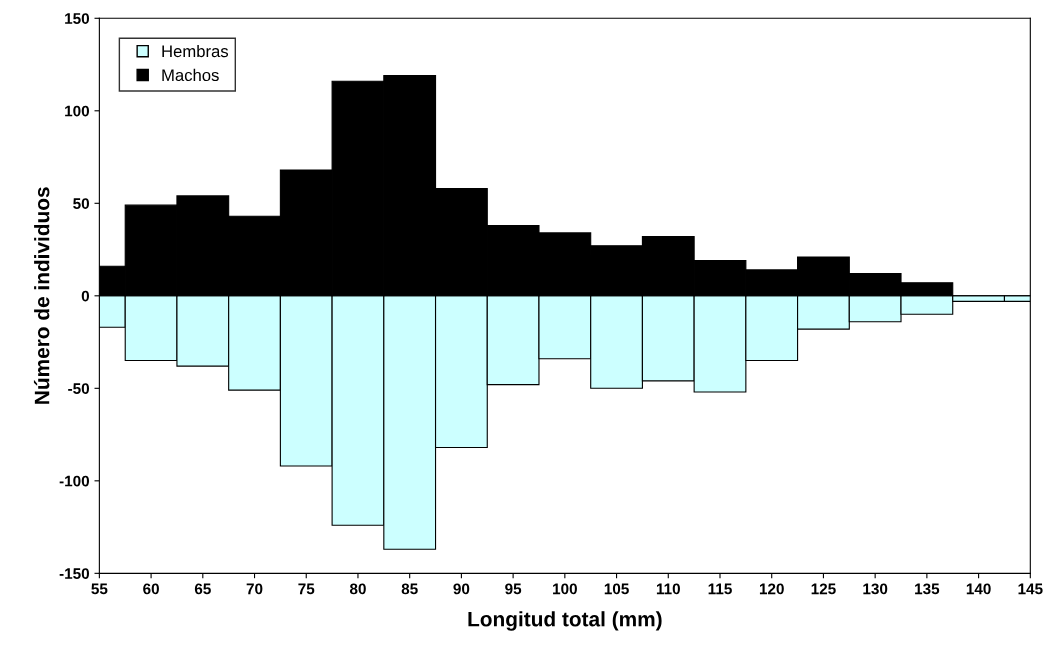  What do you see at coordinates (565, 621) in the screenshot?
I see `x-axis-title: Longitud total (mm)` at bounding box center [565, 621].